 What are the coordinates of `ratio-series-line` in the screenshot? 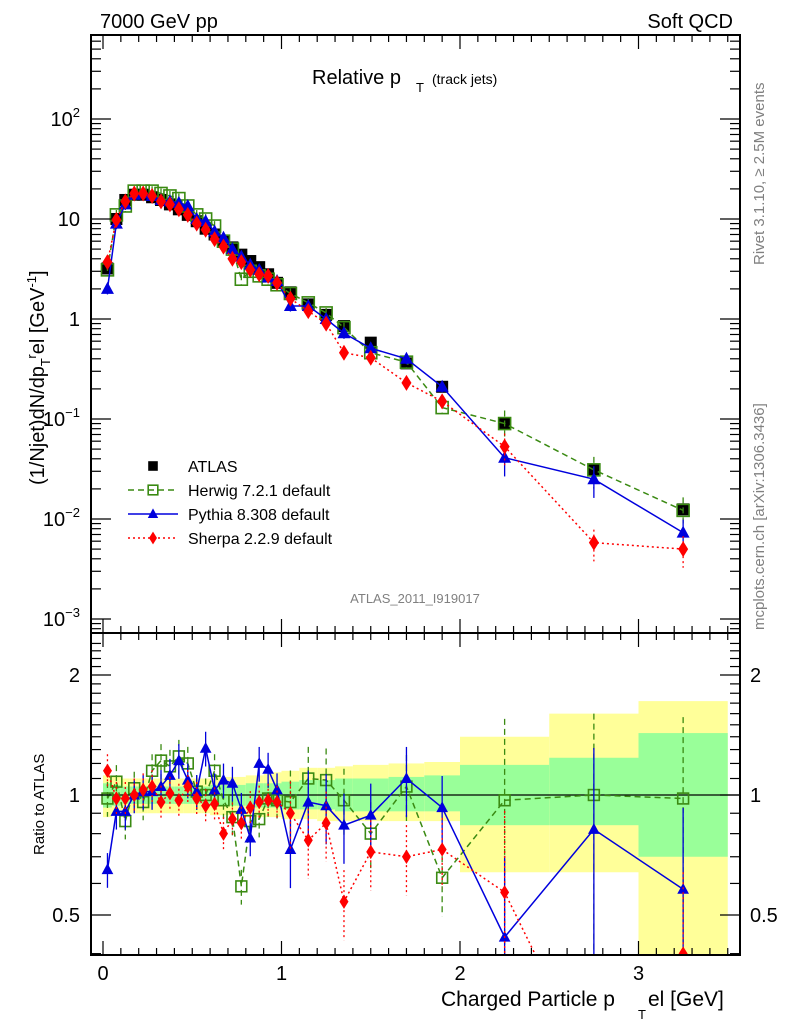 It's located at (395, 821).